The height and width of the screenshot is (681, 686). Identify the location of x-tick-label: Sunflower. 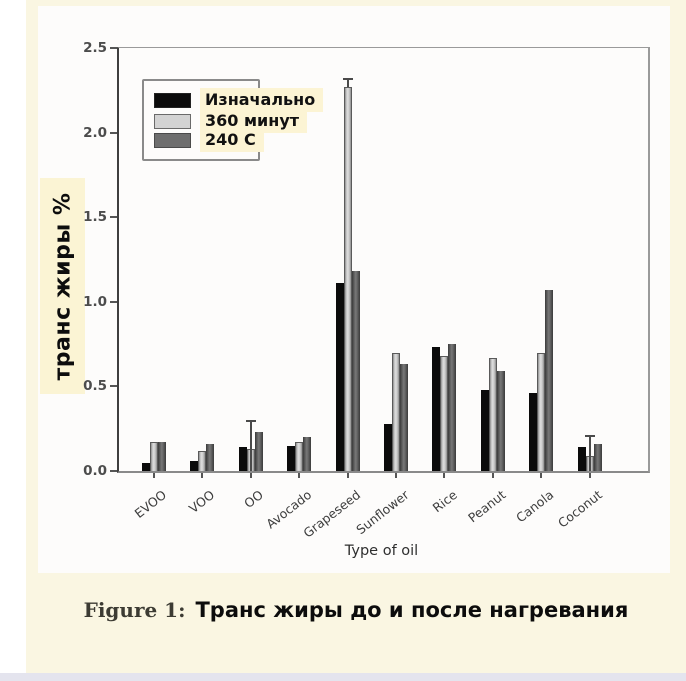
(382, 512).